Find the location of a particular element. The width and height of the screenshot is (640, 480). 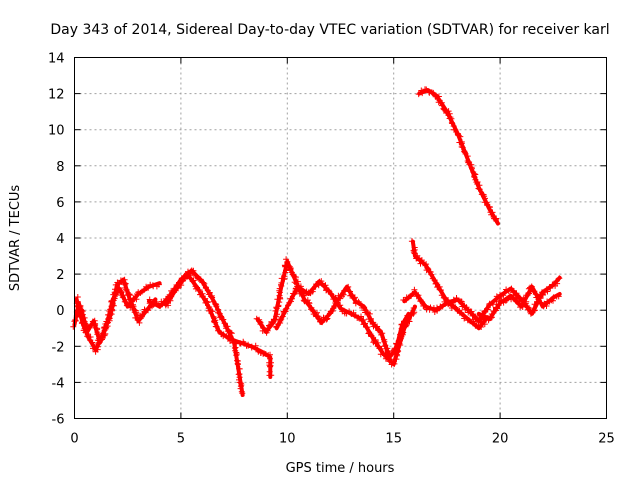

x-axis-label: GPS time / hours is located at coordinates (340, 468).